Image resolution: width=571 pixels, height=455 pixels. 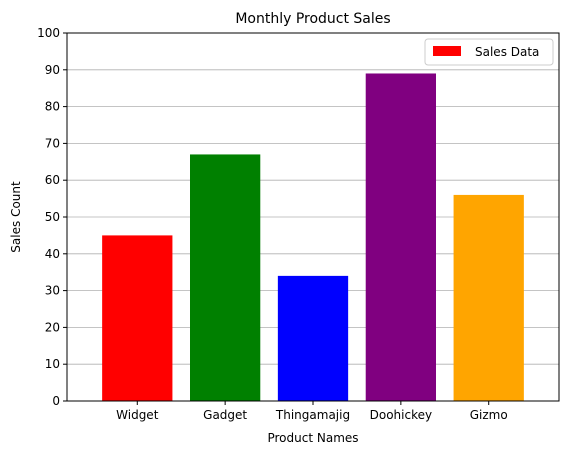 I want to click on y-tick-label: 60, so click(x=52, y=180).